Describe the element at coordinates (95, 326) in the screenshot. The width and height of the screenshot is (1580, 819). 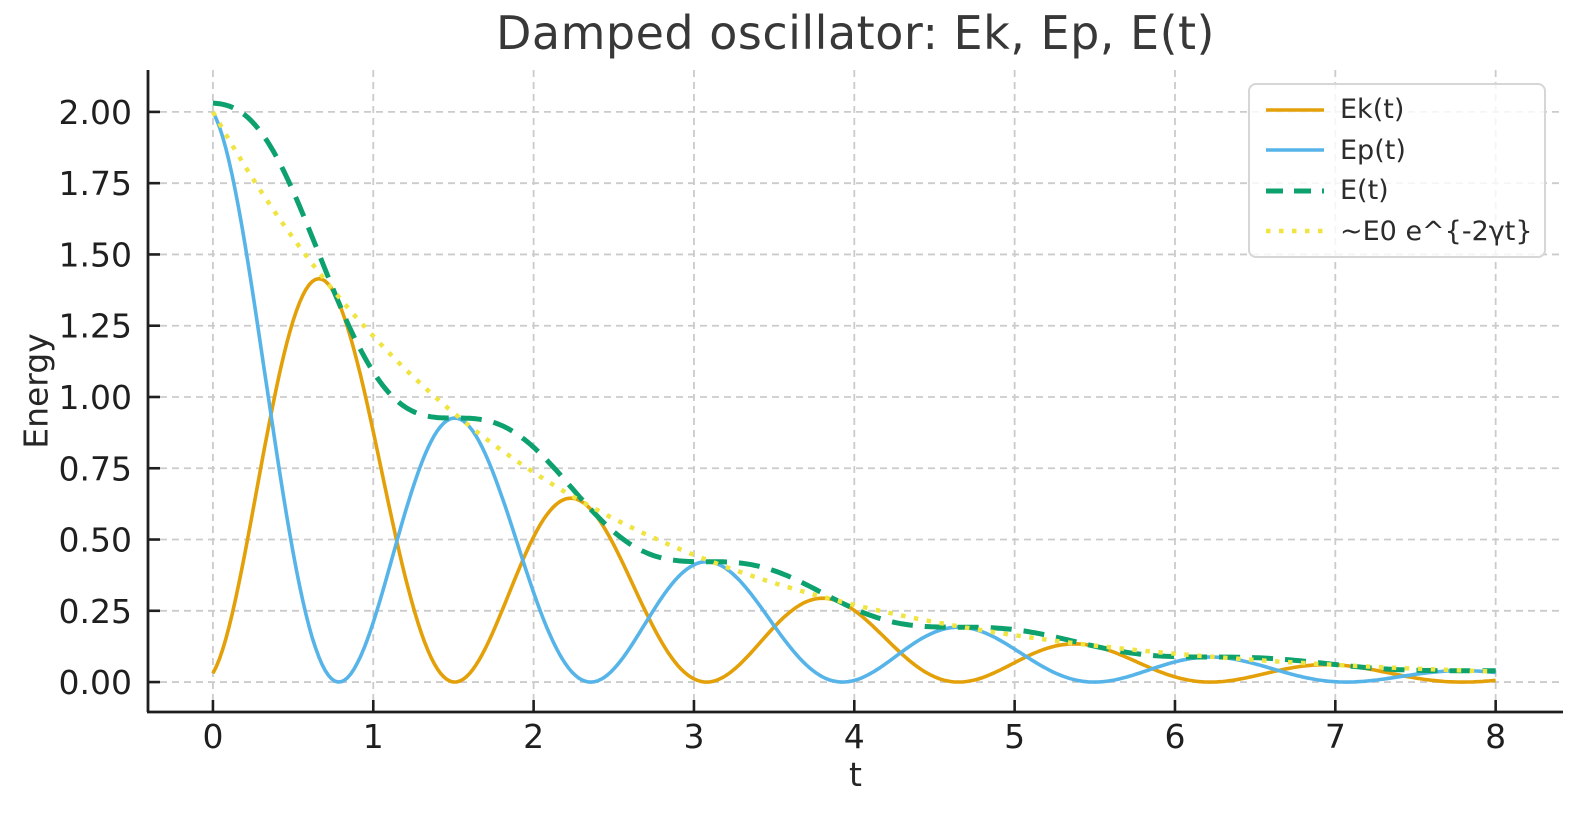
I see `y-tick-label: 1.25` at that location.